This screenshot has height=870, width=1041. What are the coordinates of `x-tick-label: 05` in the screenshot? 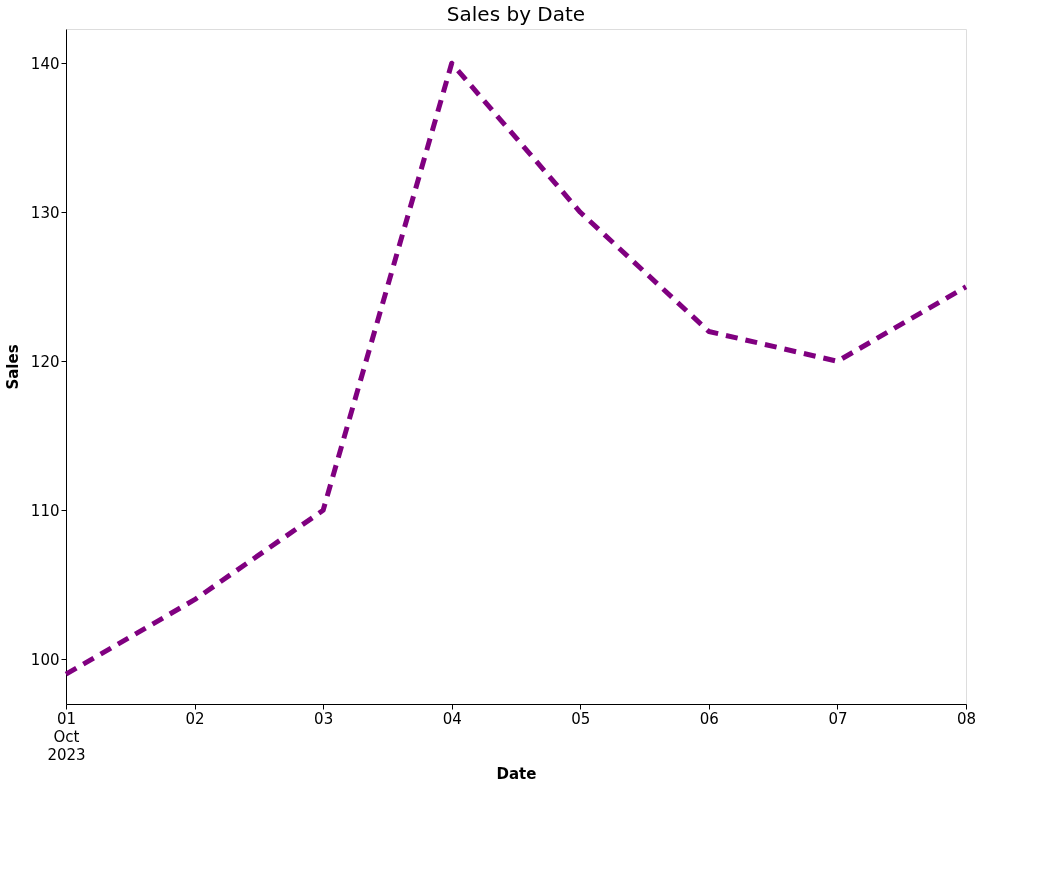 It's located at (581, 718).